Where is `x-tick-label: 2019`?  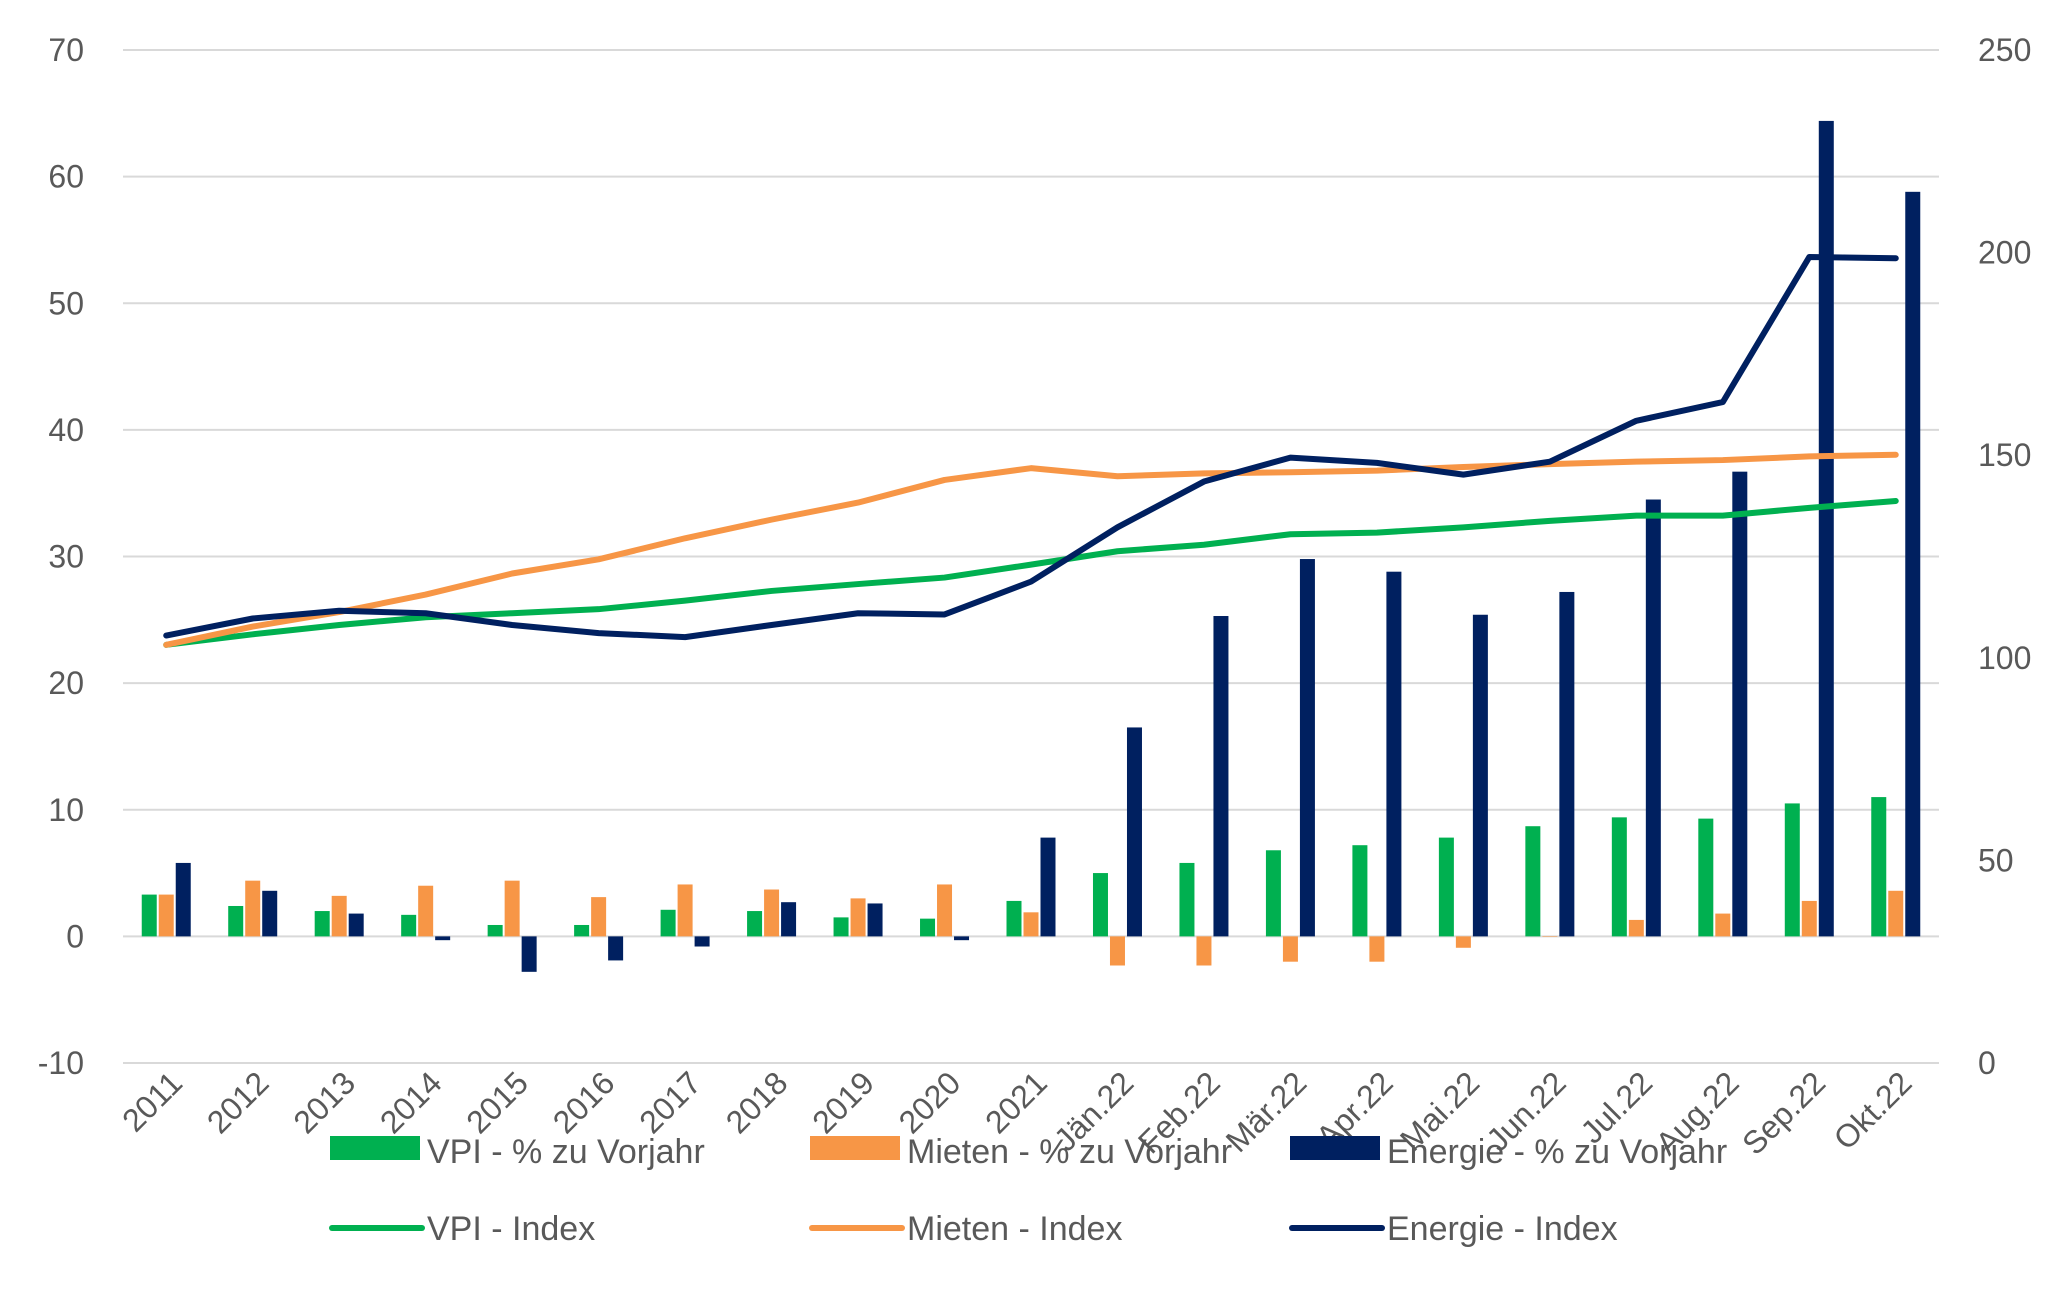 x-tick-label: 2019 is located at coordinates (843, 1102).